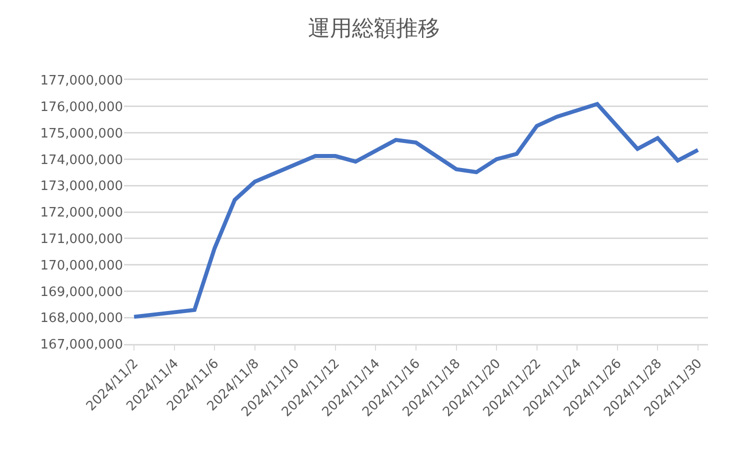  What do you see at coordinates (81, 266) in the screenshot?
I see `y-tick-label: 170,000,000` at bounding box center [81, 266].